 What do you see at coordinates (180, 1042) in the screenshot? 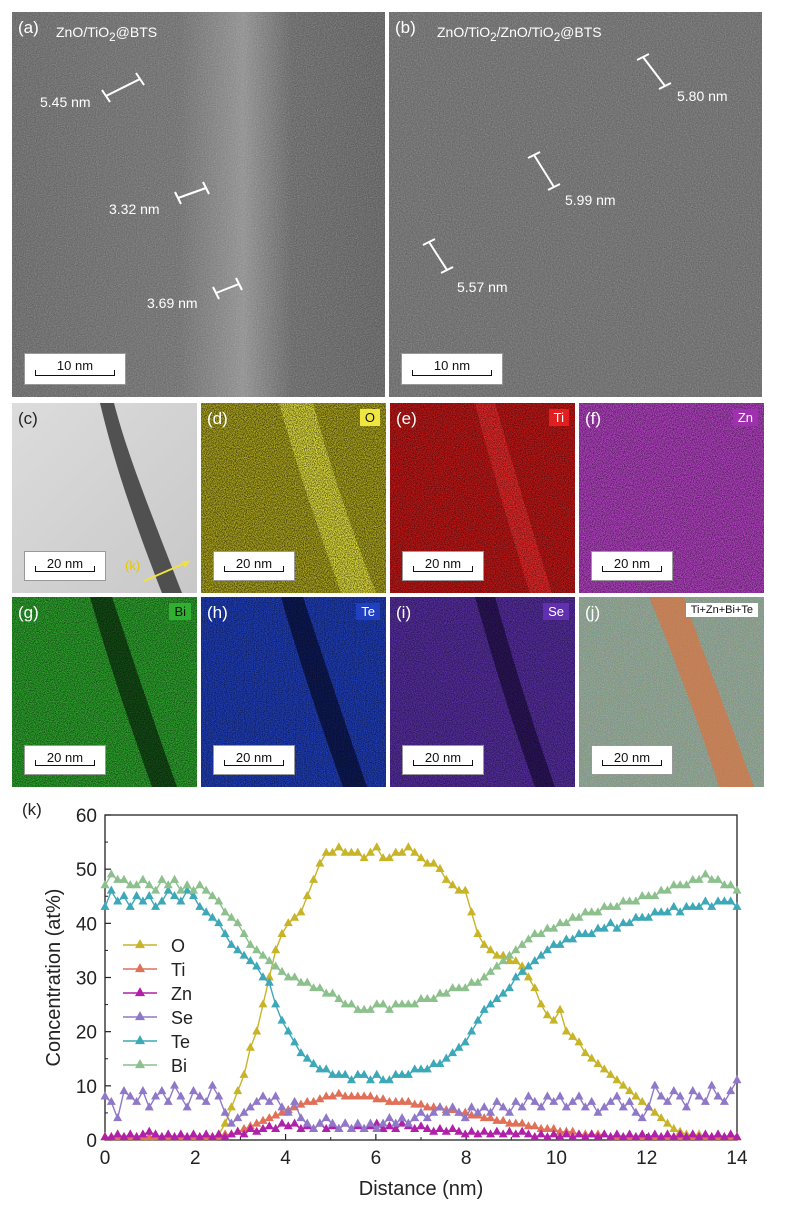
I see `legend-te-label: Te` at bounding box center [180, 1042].